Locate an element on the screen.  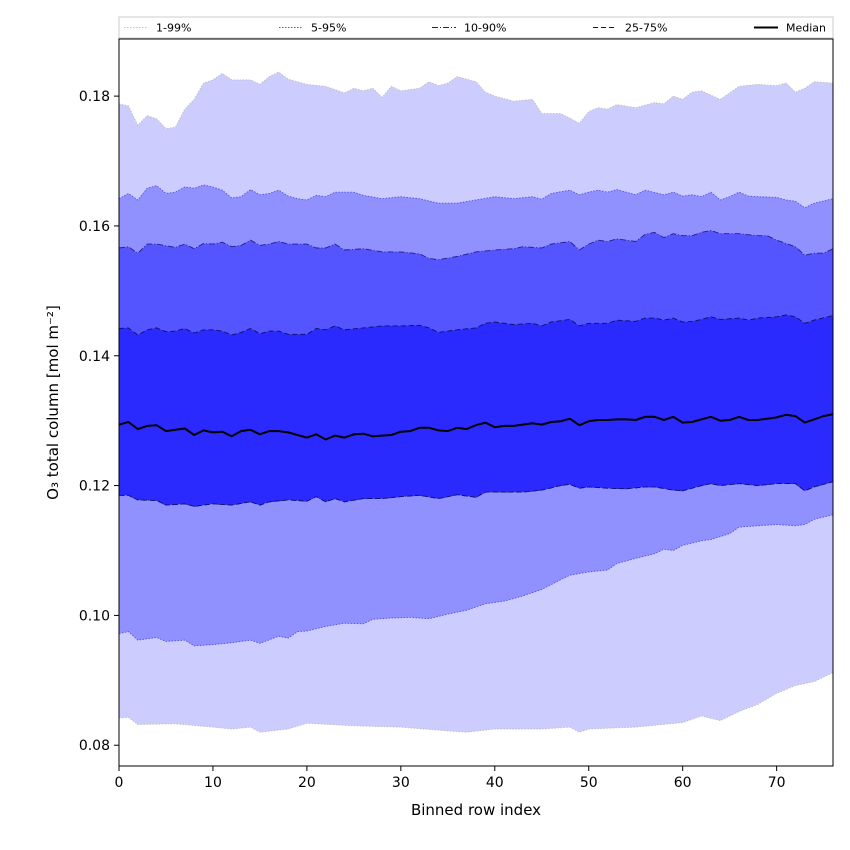
band-10-90-upper-line is located at coordinates (476, 245).